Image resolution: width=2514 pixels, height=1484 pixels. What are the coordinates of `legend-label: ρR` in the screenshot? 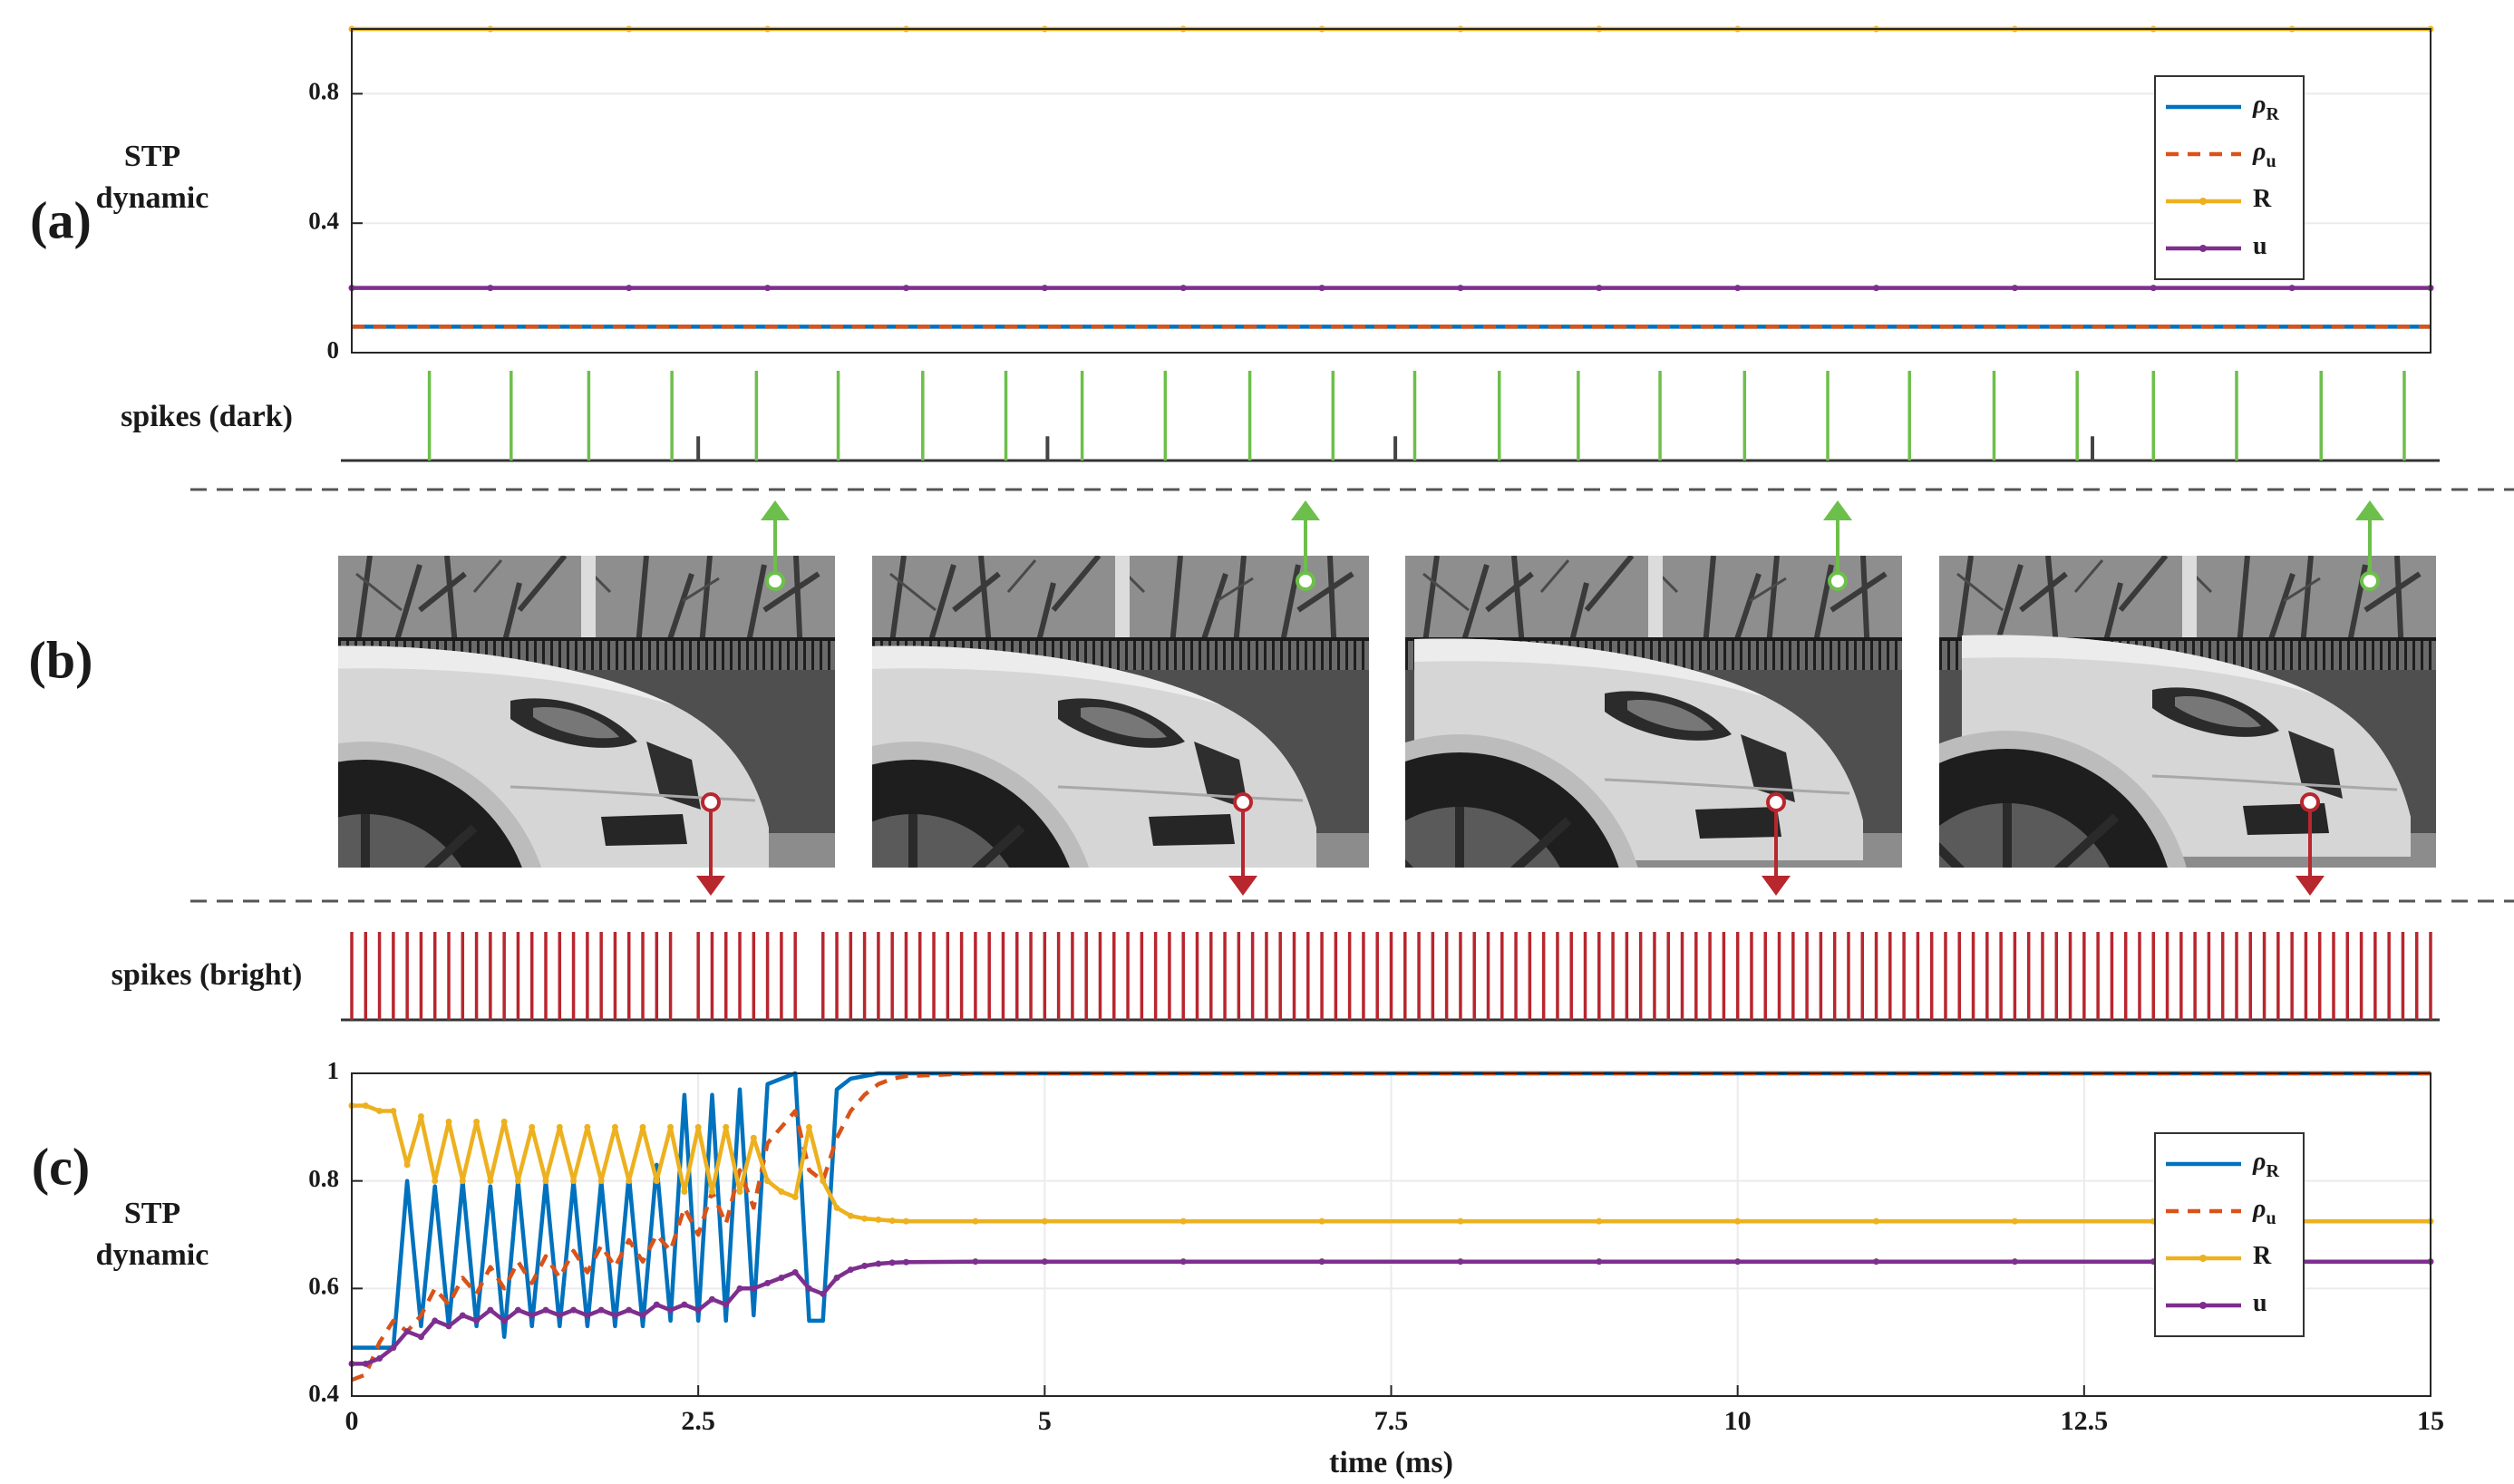 It's located at (2265, 1164).